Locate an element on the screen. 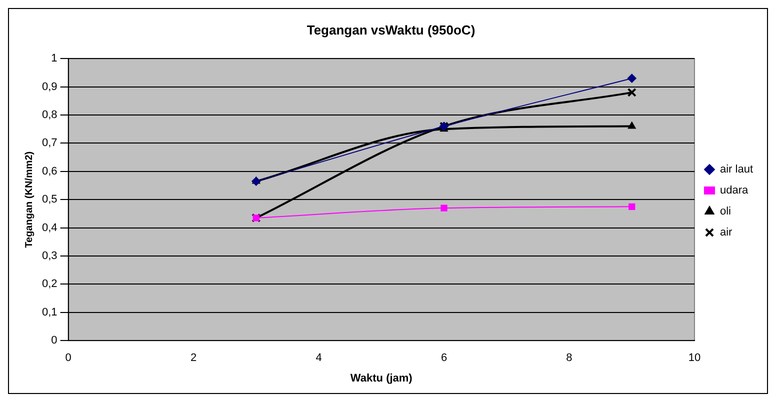 The image size is (776, 402). chart-title: Tegangan vsWaktu (950oC) is located at coordinates (391, 30).